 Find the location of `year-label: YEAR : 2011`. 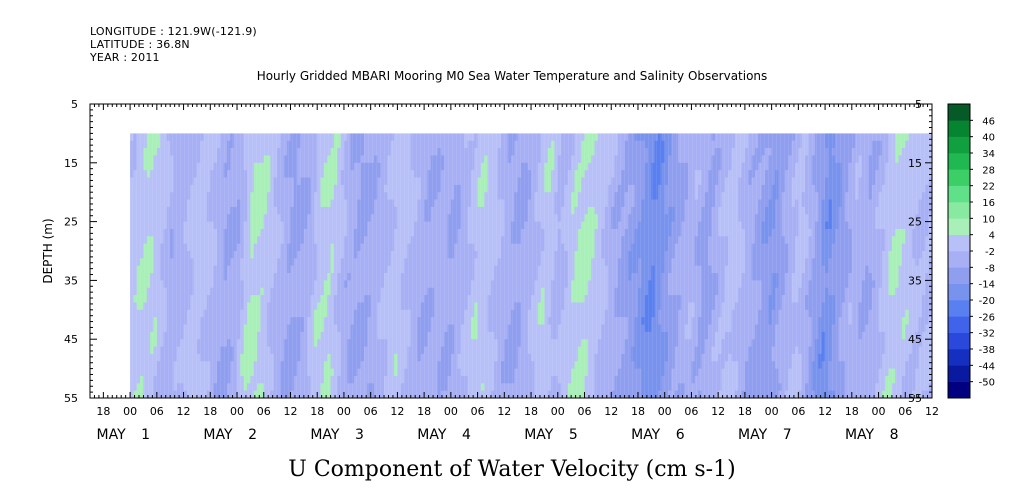

year-label: YEAR : 2011 is located at coordinates (125, 57).